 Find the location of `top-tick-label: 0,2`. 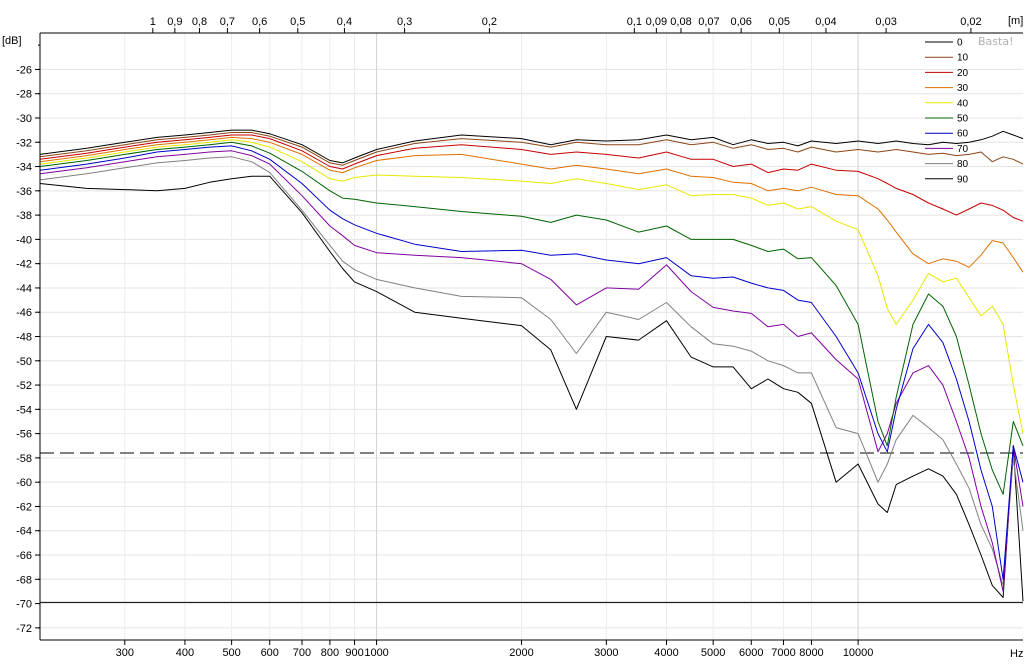

top-tick-label: 0,2 is located at coordinates (489, 22).